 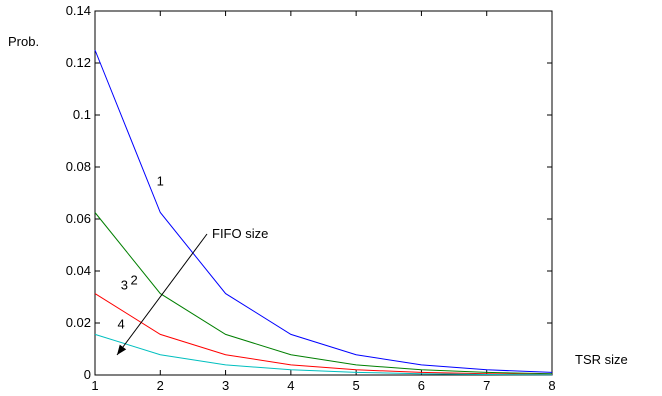 What do you see at coordinates (160, 385) in the screenshot?
I see `x-tick-label: 2` at bounding box center [160, 385].